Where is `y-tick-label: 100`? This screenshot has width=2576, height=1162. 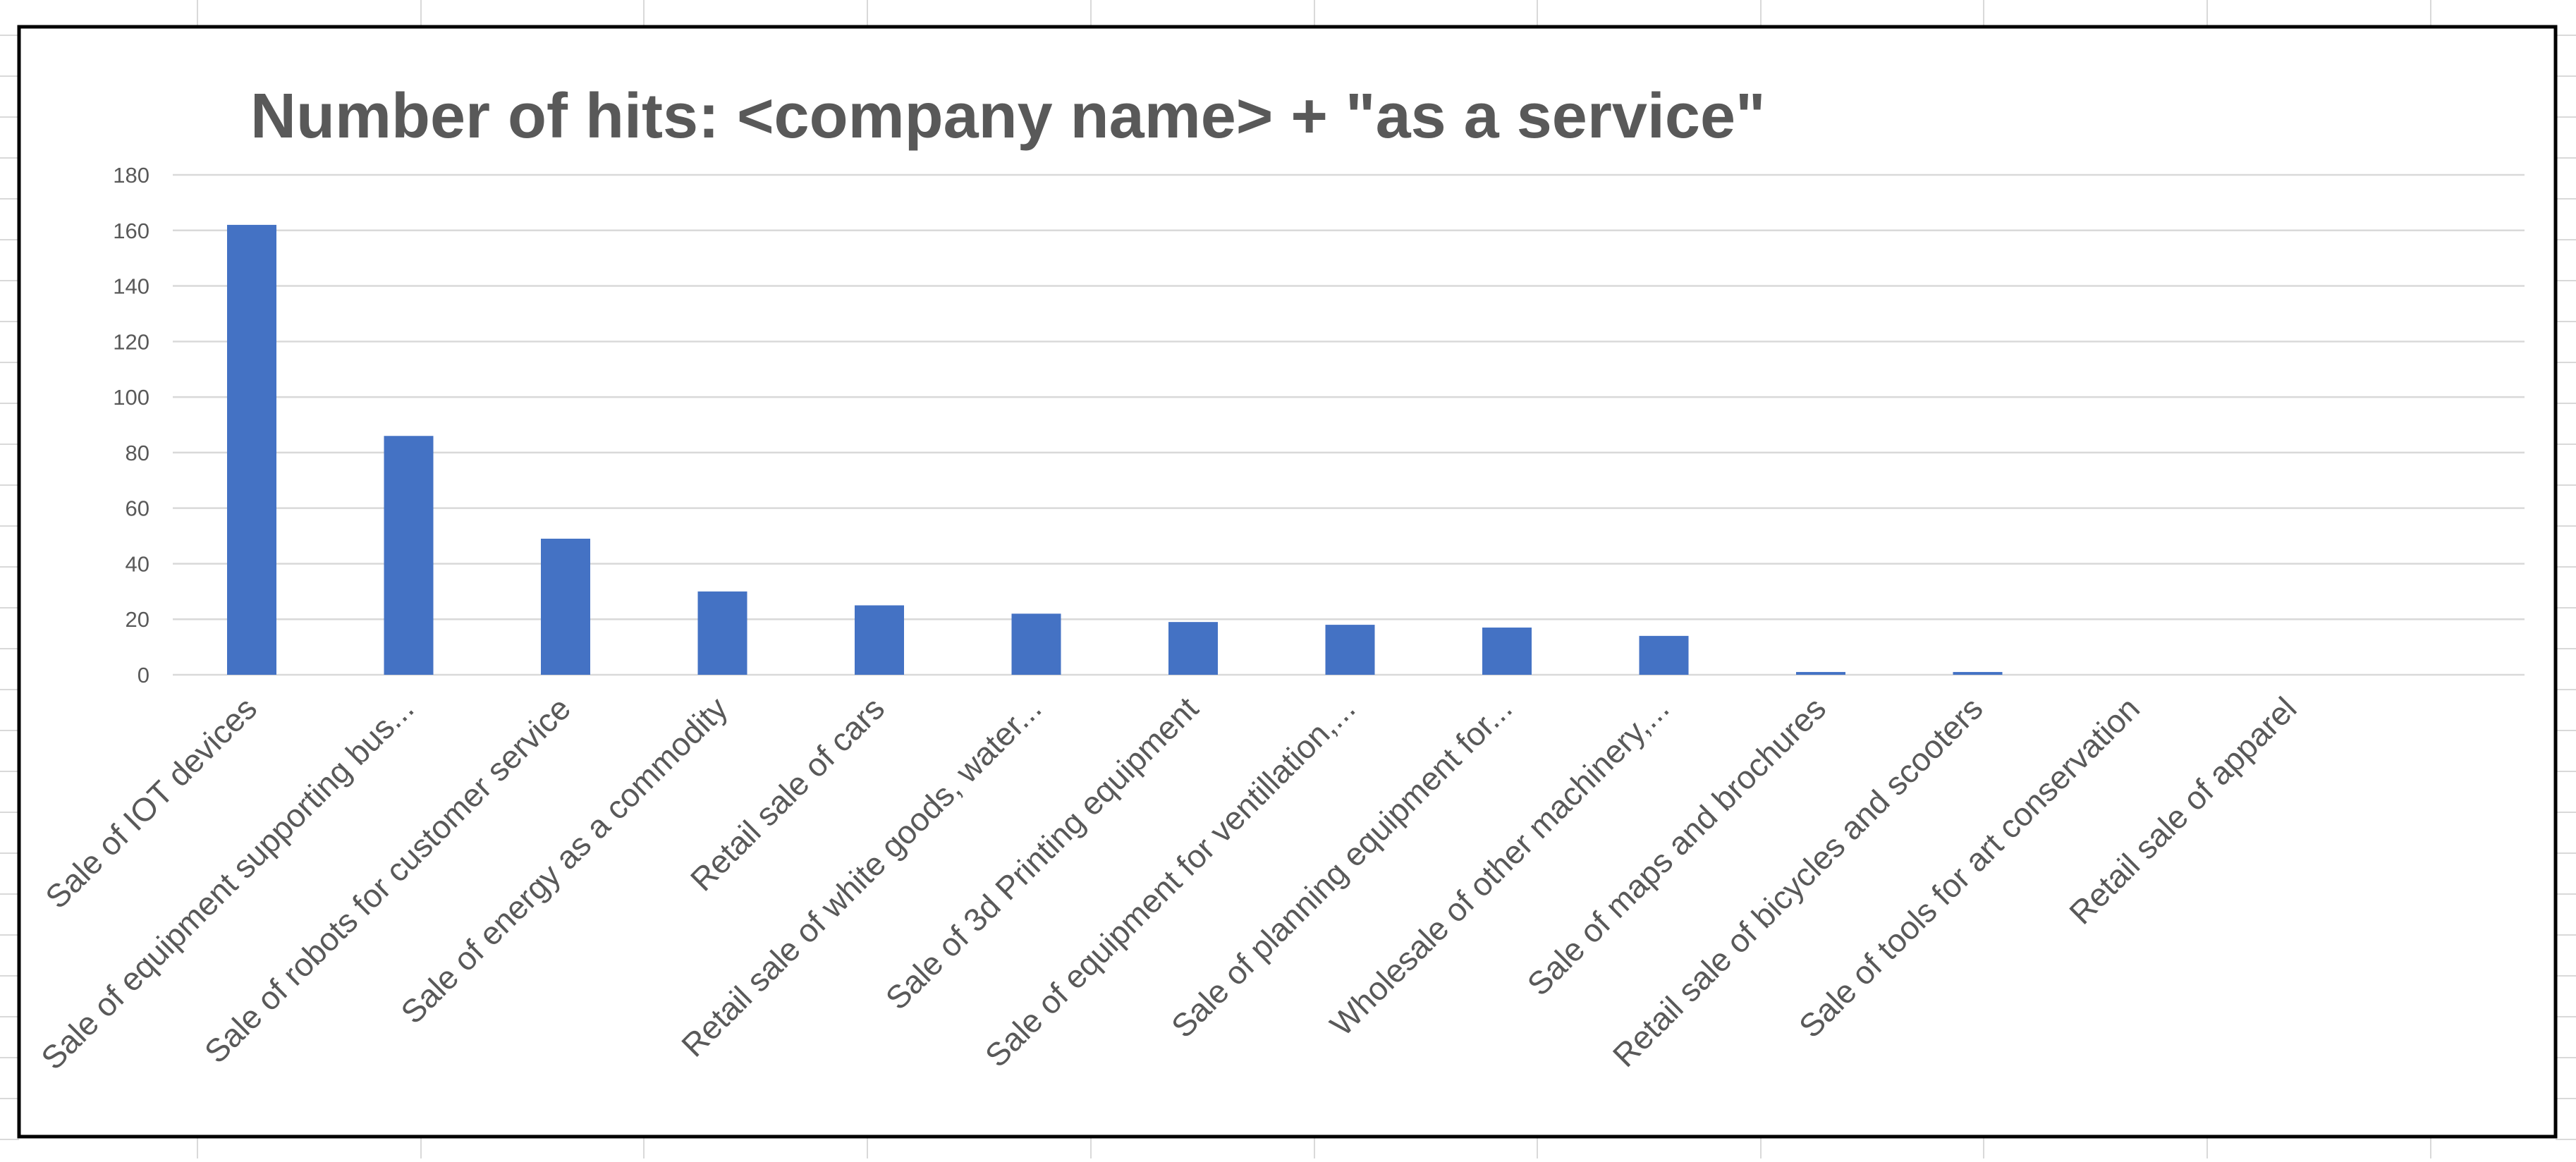
y-tick-label: 100 is located at coordinates (131, 397).